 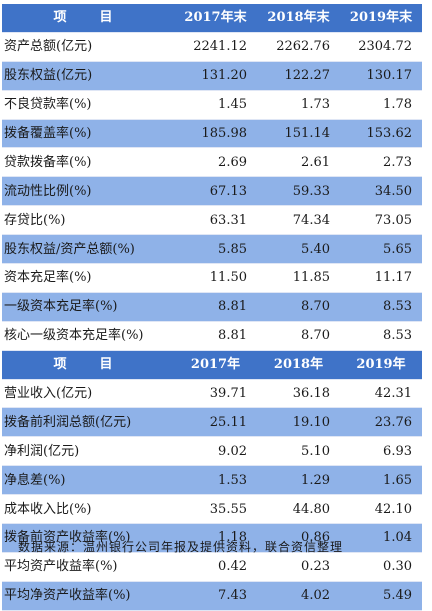 I want to click on table1-header-row: 项 目 2017年末 2018年末 2019年末, so click(x=212, y=18).